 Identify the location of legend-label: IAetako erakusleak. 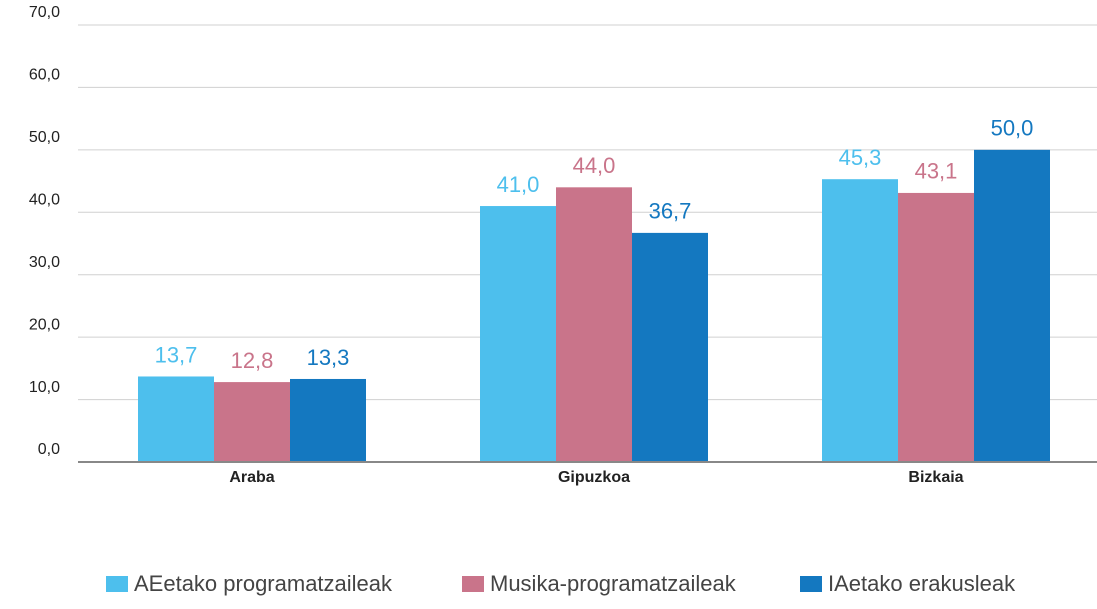
(922, 583).